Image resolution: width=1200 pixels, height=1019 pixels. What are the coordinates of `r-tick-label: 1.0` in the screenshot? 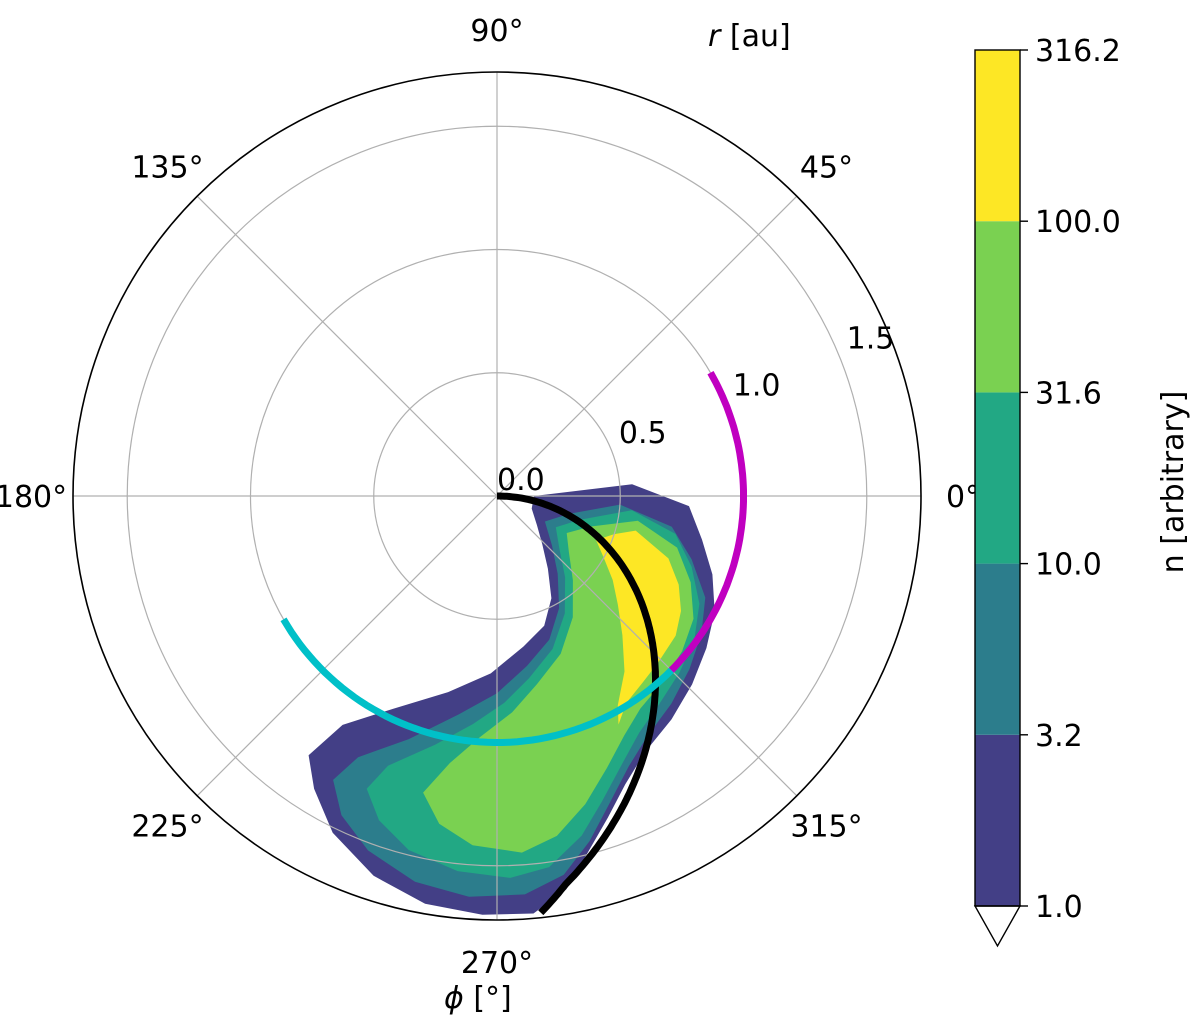 It's located at (757, 386).